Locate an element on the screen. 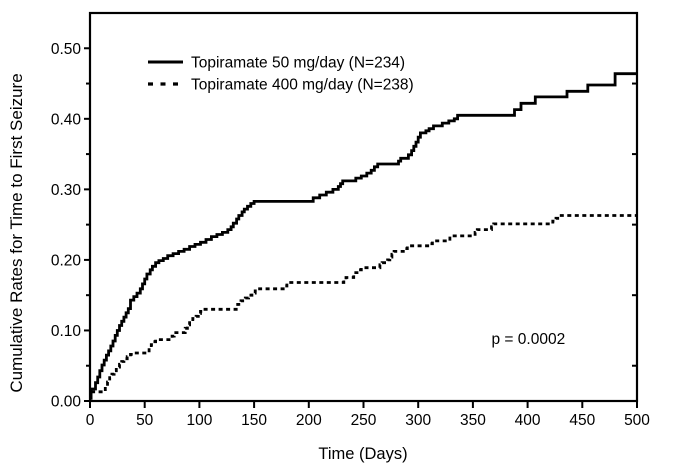 The image size is (677, 474). y-tick-label: 0.20 is located at coordinates (66, 260).